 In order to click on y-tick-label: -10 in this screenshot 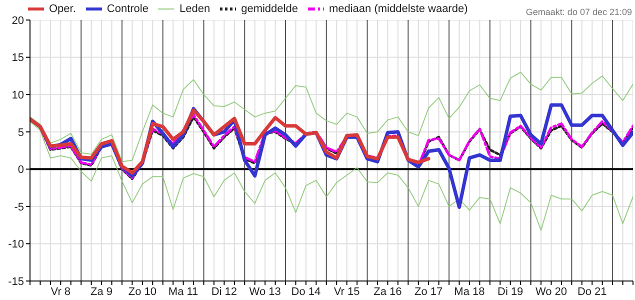, I will do `click(16, 244)`.